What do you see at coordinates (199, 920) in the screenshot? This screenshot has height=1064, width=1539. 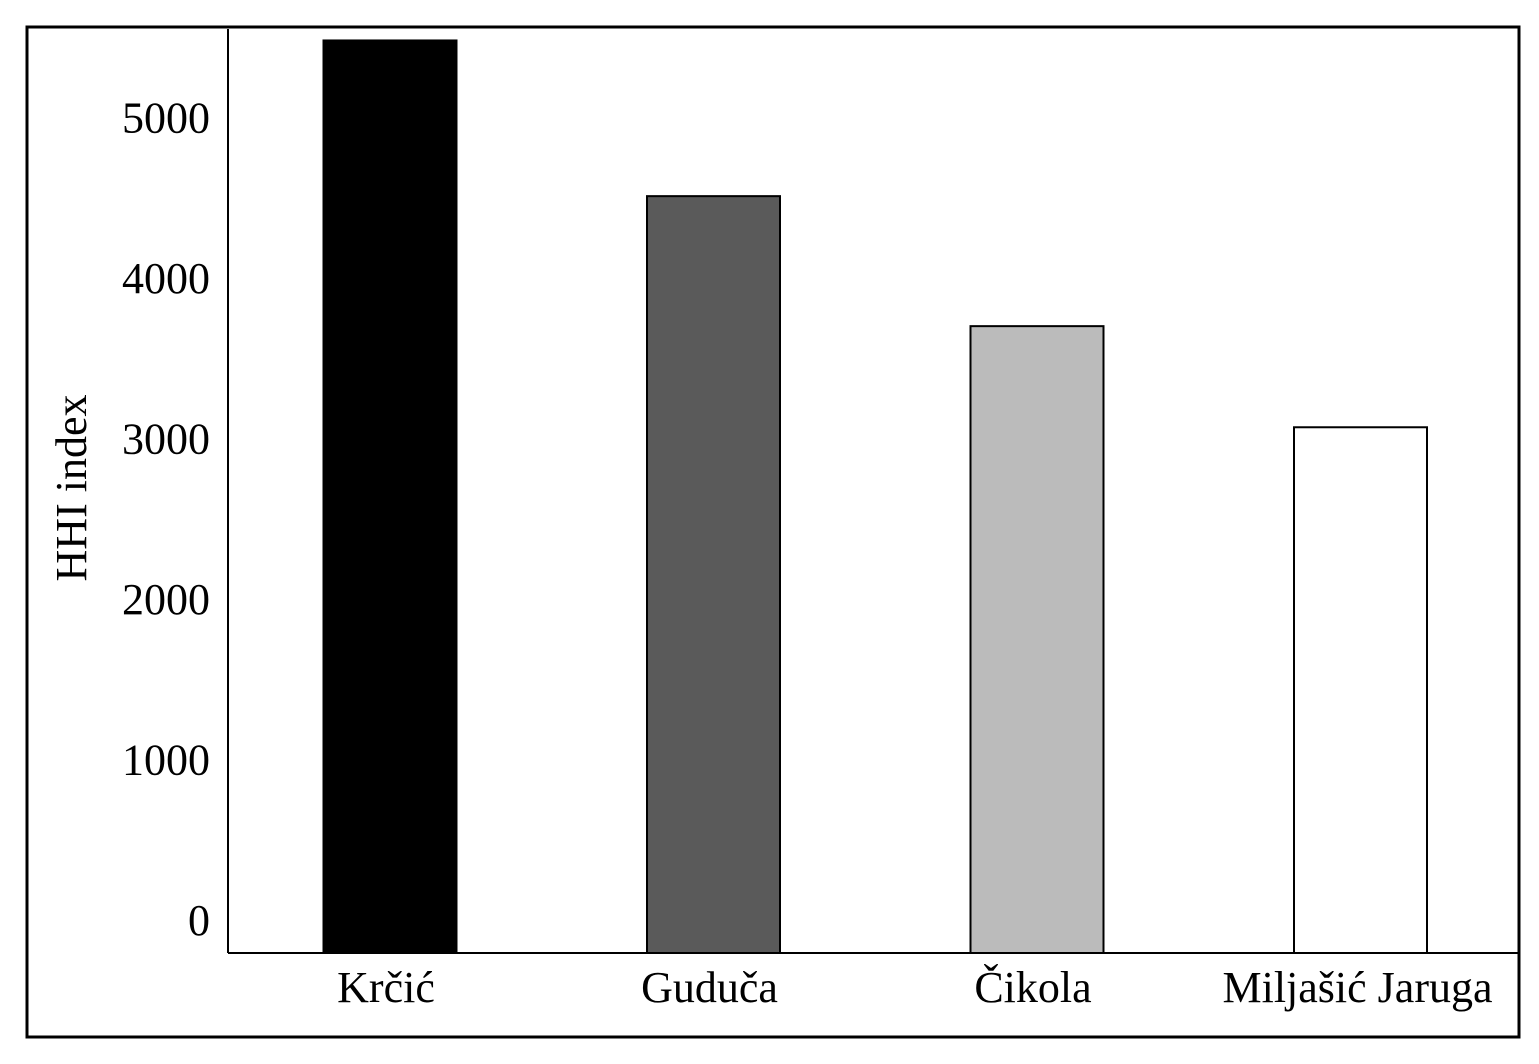 I see `y-tick-label: 0` at bounding box center [199, 920].